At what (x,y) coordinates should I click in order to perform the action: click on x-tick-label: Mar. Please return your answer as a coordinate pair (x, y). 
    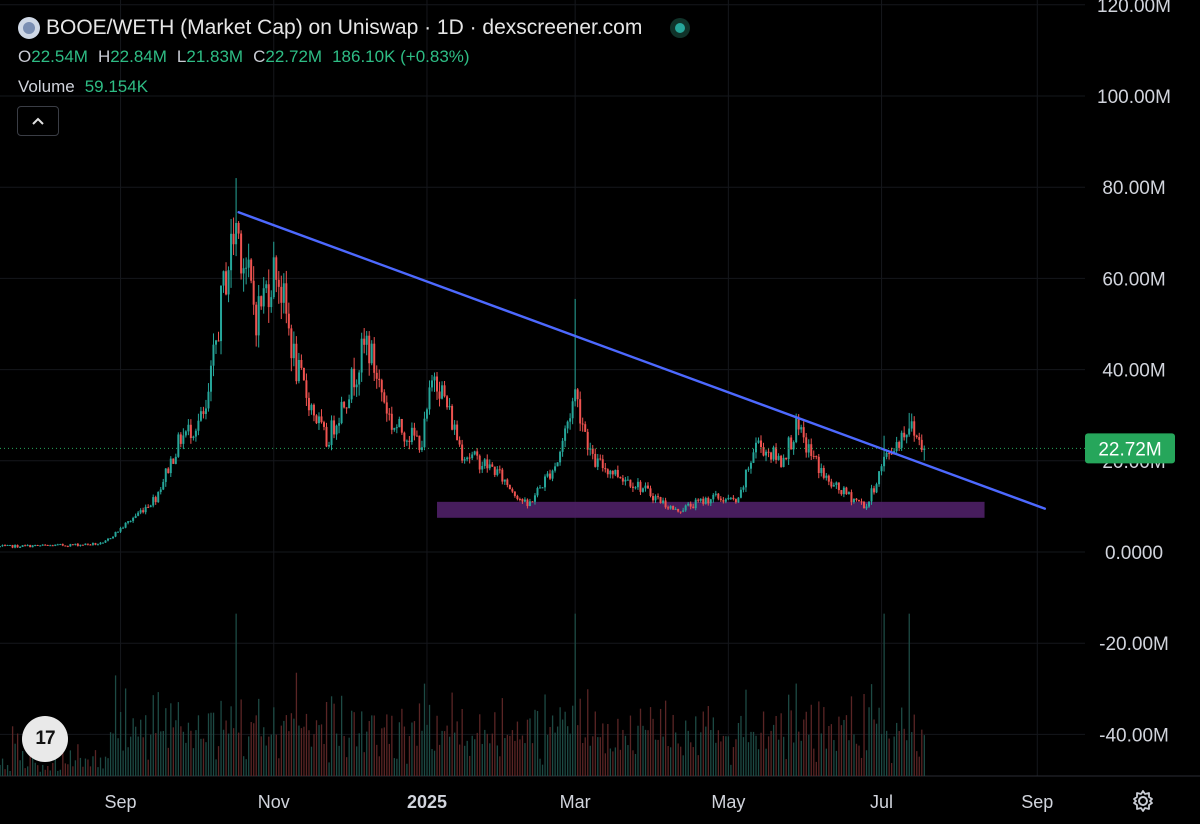
    Looking at the image, I should click on (575, 802).